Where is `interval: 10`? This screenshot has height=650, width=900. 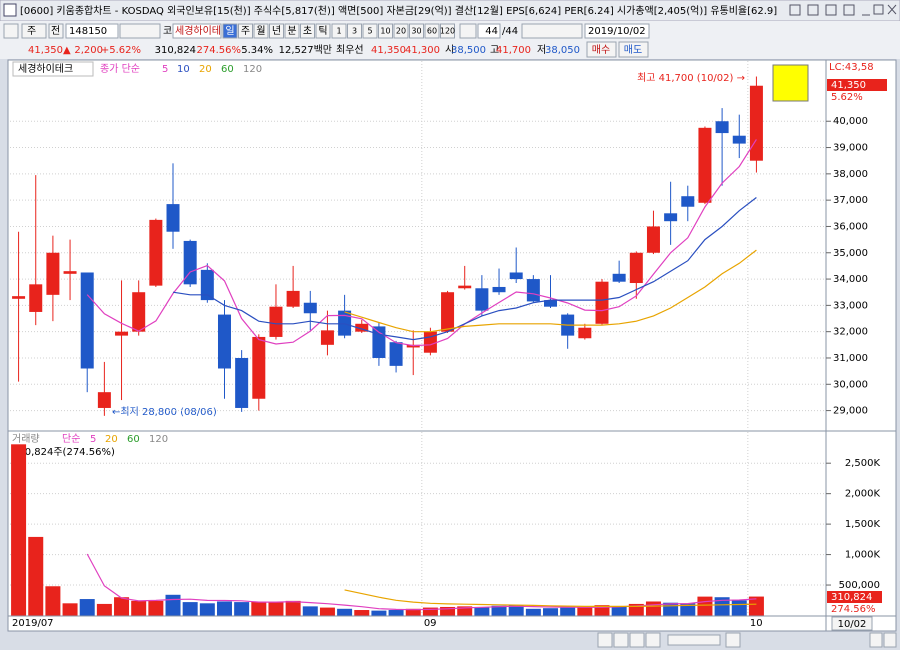 interval: 10 is located at coordinates (385, 31).